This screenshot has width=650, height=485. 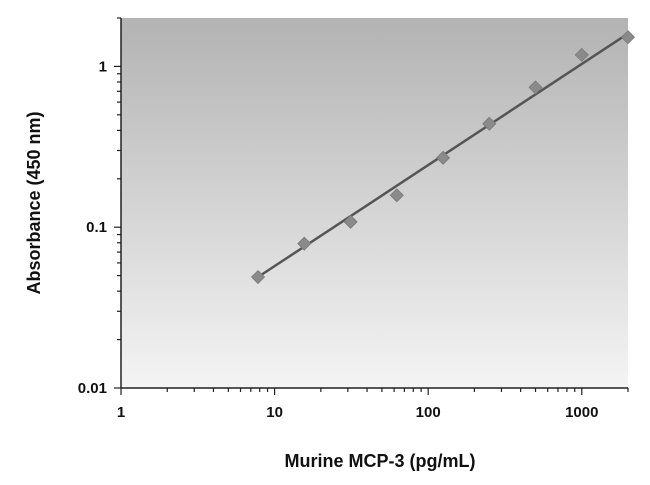 I want to click on x-tick-label: 10, so click(x=274, y=412).